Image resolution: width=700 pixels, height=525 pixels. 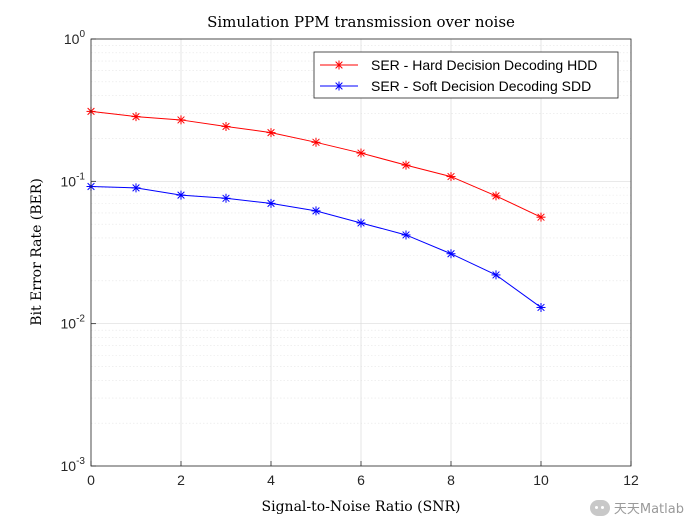 What do you see at coordinates (271, 480) in the screenshot?
I see `x-tick-label: 4` at bounding box center [271, 480].